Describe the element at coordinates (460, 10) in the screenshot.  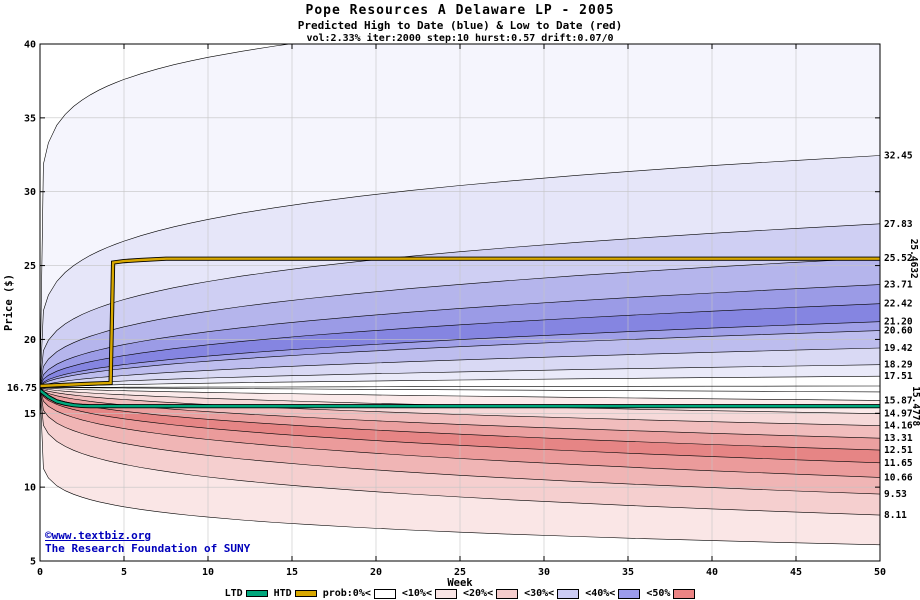
I see `chart-title: Pope Resources A Delaware LP - 2005` at that location.